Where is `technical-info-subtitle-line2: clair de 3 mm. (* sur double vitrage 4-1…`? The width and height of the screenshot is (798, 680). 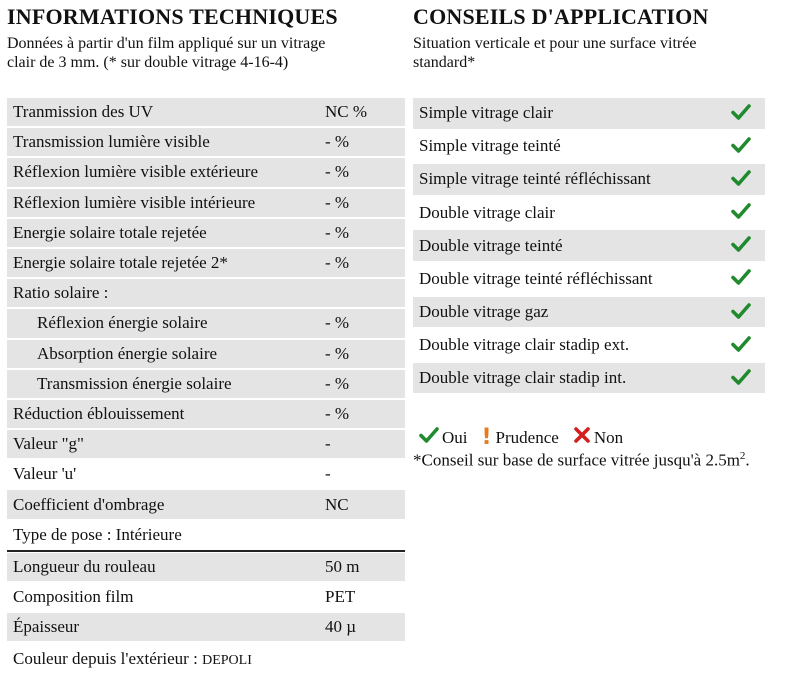 technical-info-subtitle-line2: clair de 3 mm. (* sur double vitrage 4-1… is located at coordinates (148, 62).